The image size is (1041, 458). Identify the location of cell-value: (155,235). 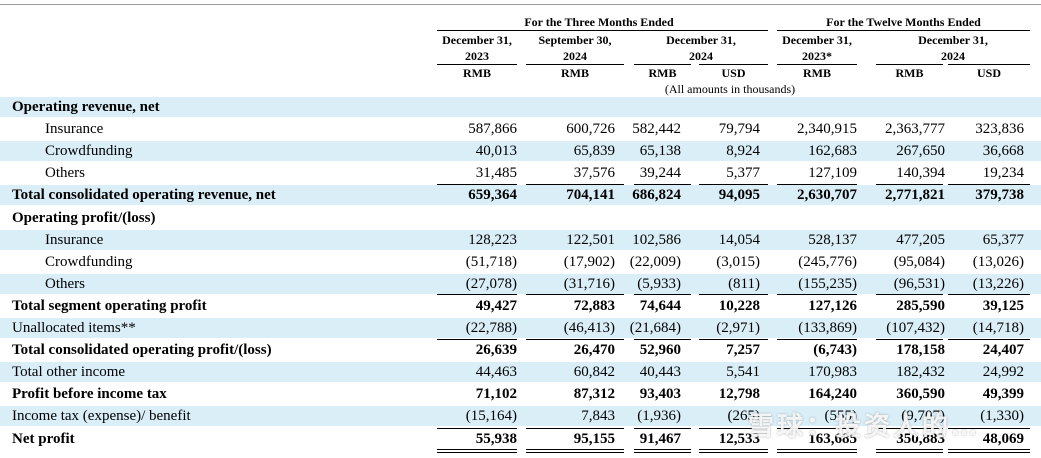
(827, 283).